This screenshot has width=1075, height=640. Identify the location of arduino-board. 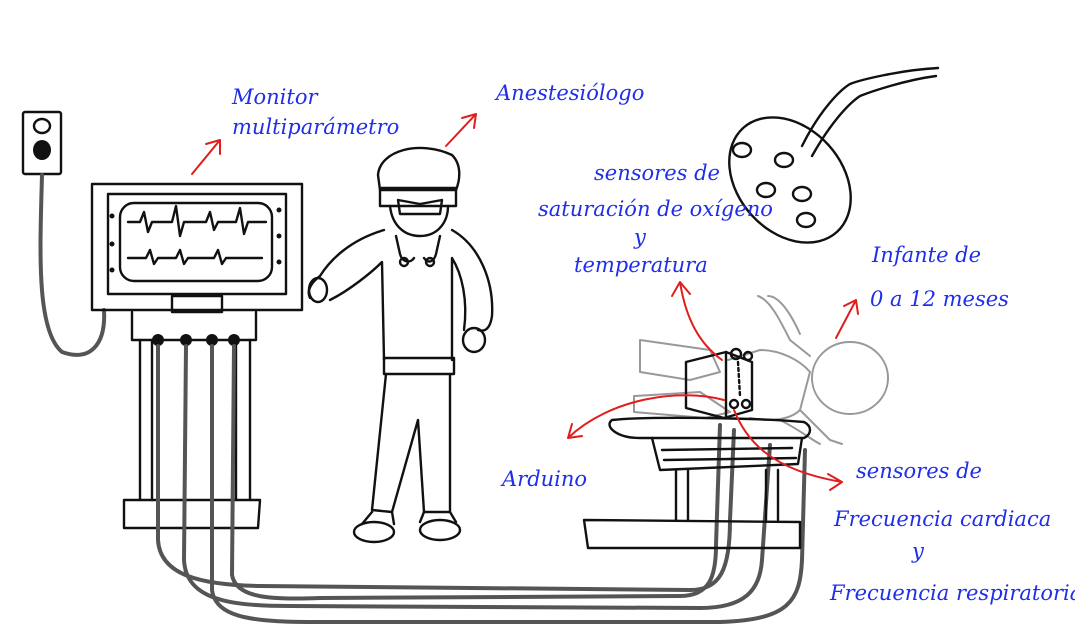
(719, 383).